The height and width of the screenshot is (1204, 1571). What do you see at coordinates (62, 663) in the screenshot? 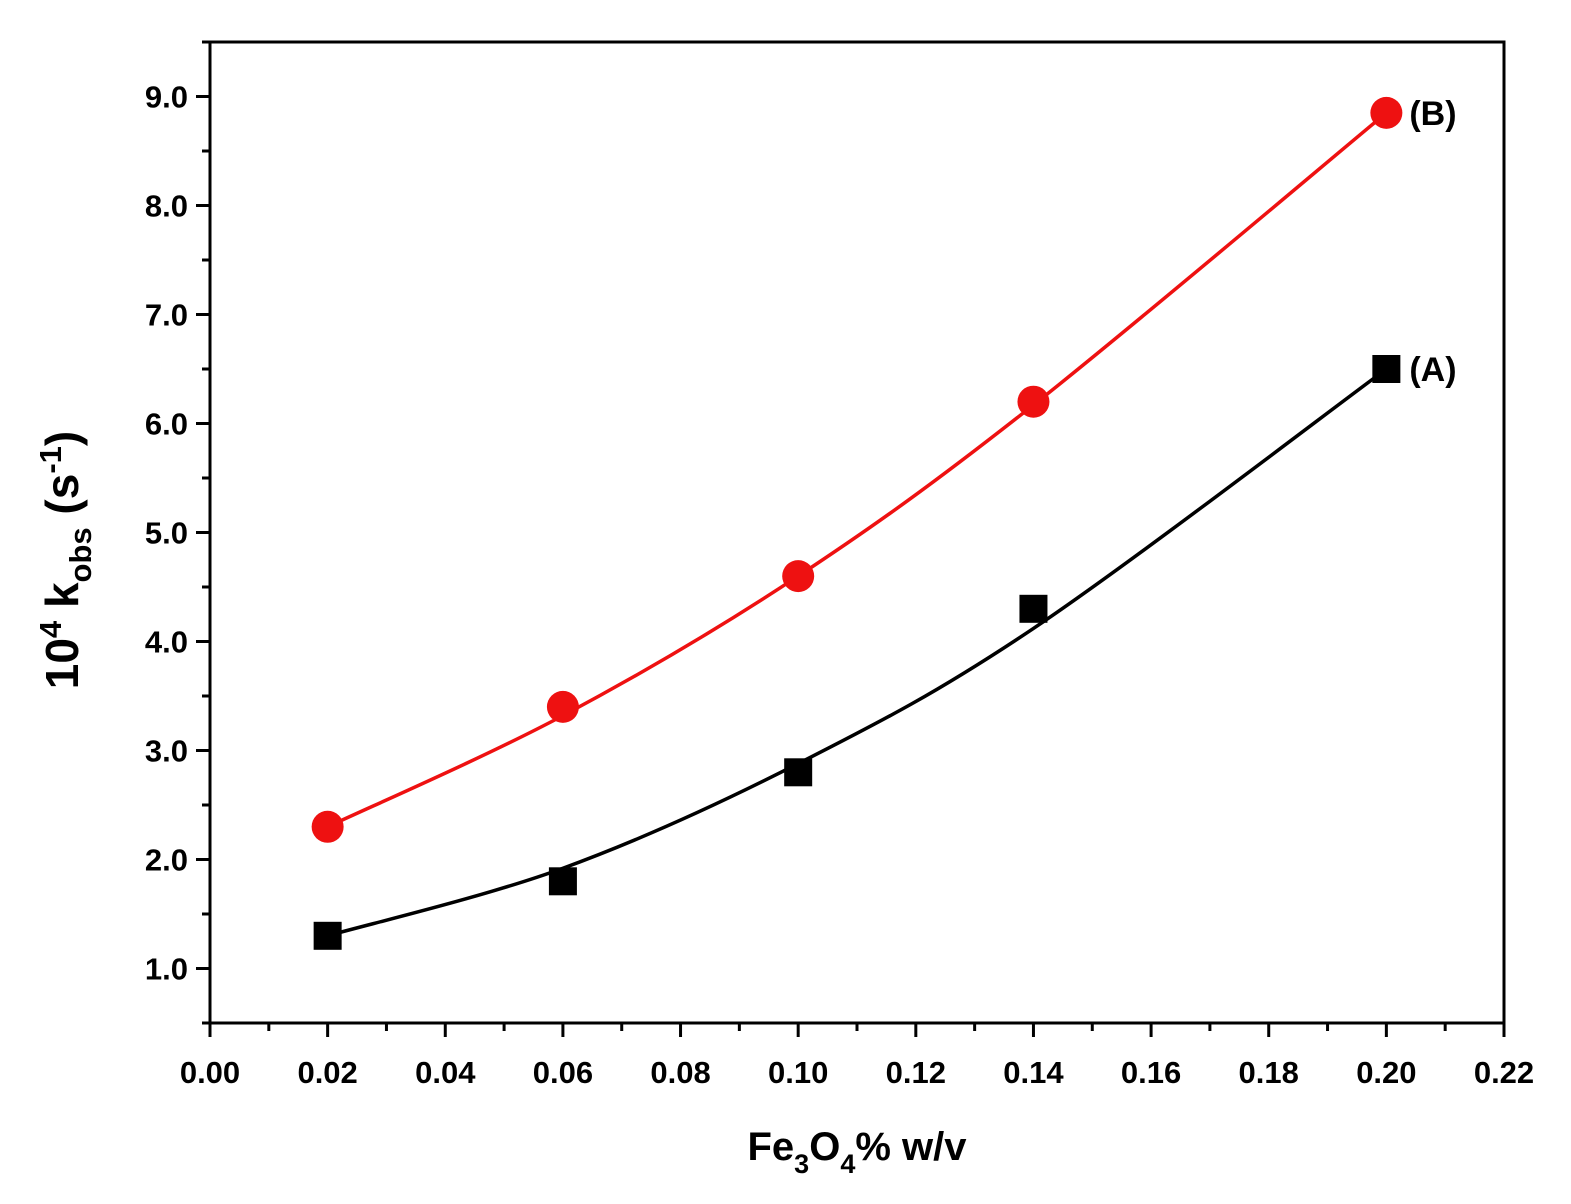
I see `y-axis-title-base: 10` at bounding box center [62, 663].